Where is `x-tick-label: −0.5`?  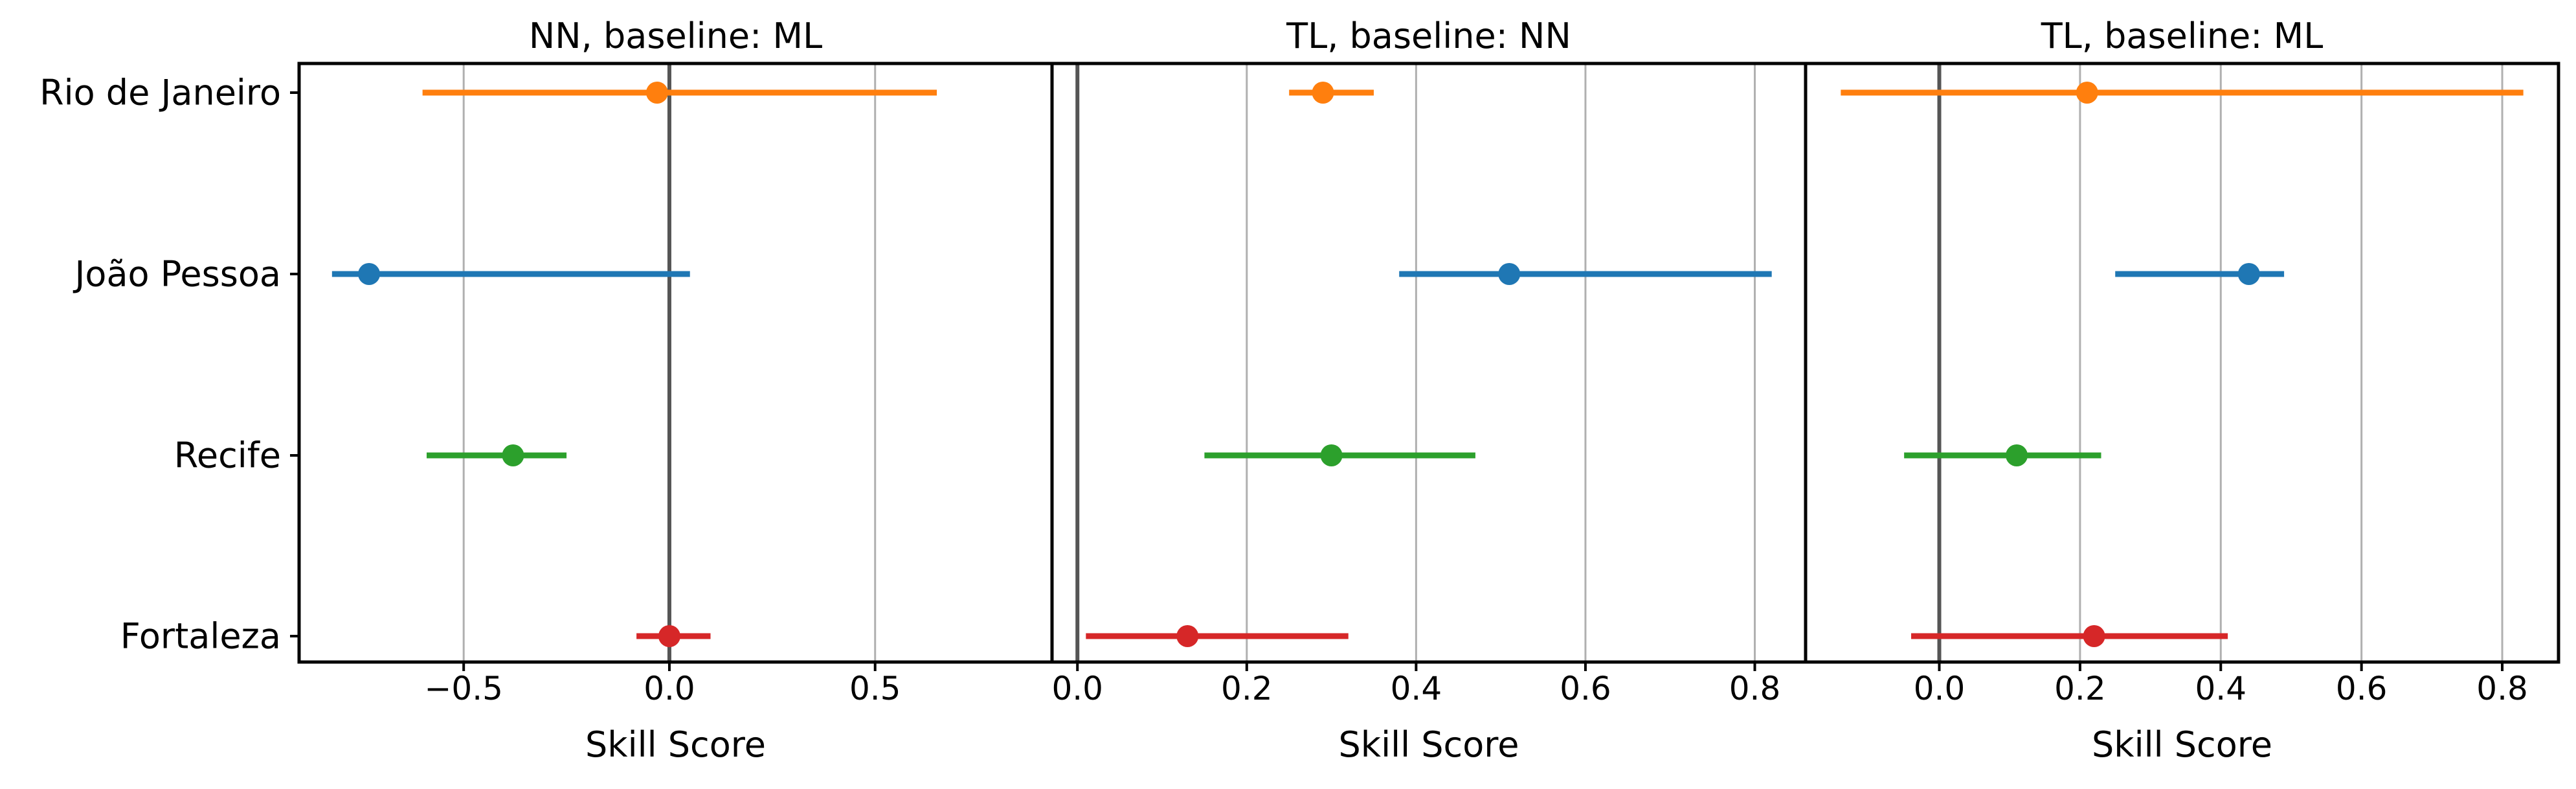
x-tick-label: −0.5 is located at coordinates (463, 689).